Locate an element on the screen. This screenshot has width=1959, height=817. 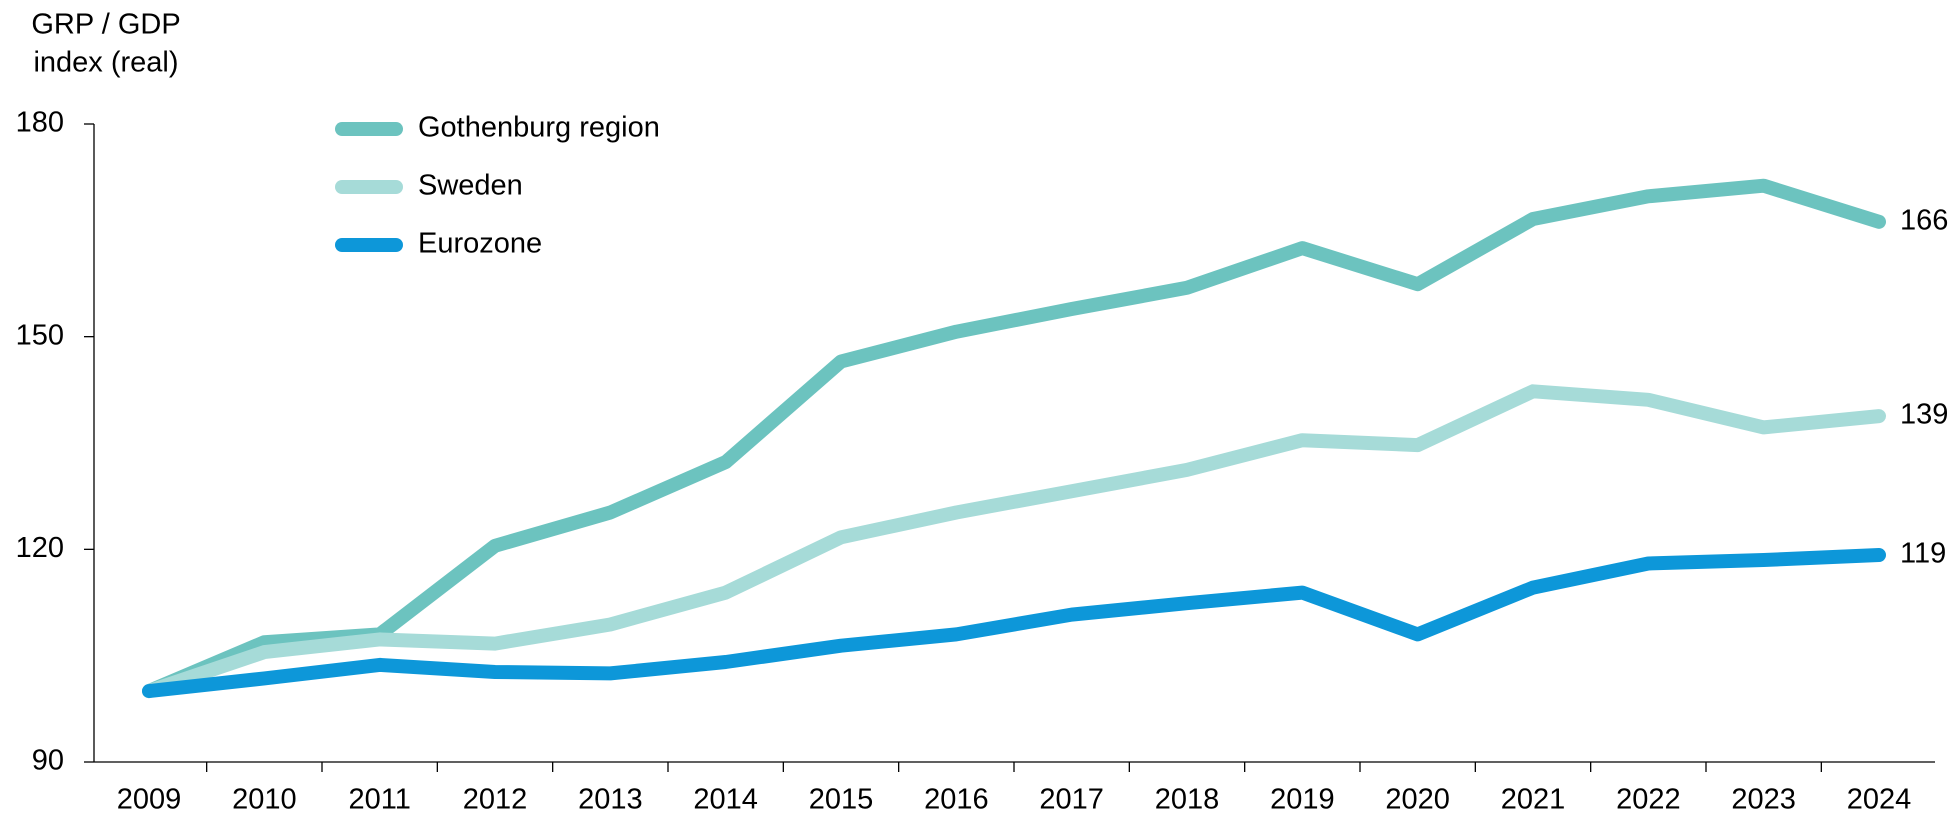
data-label: 139 is located at coordinates (1924, 415).